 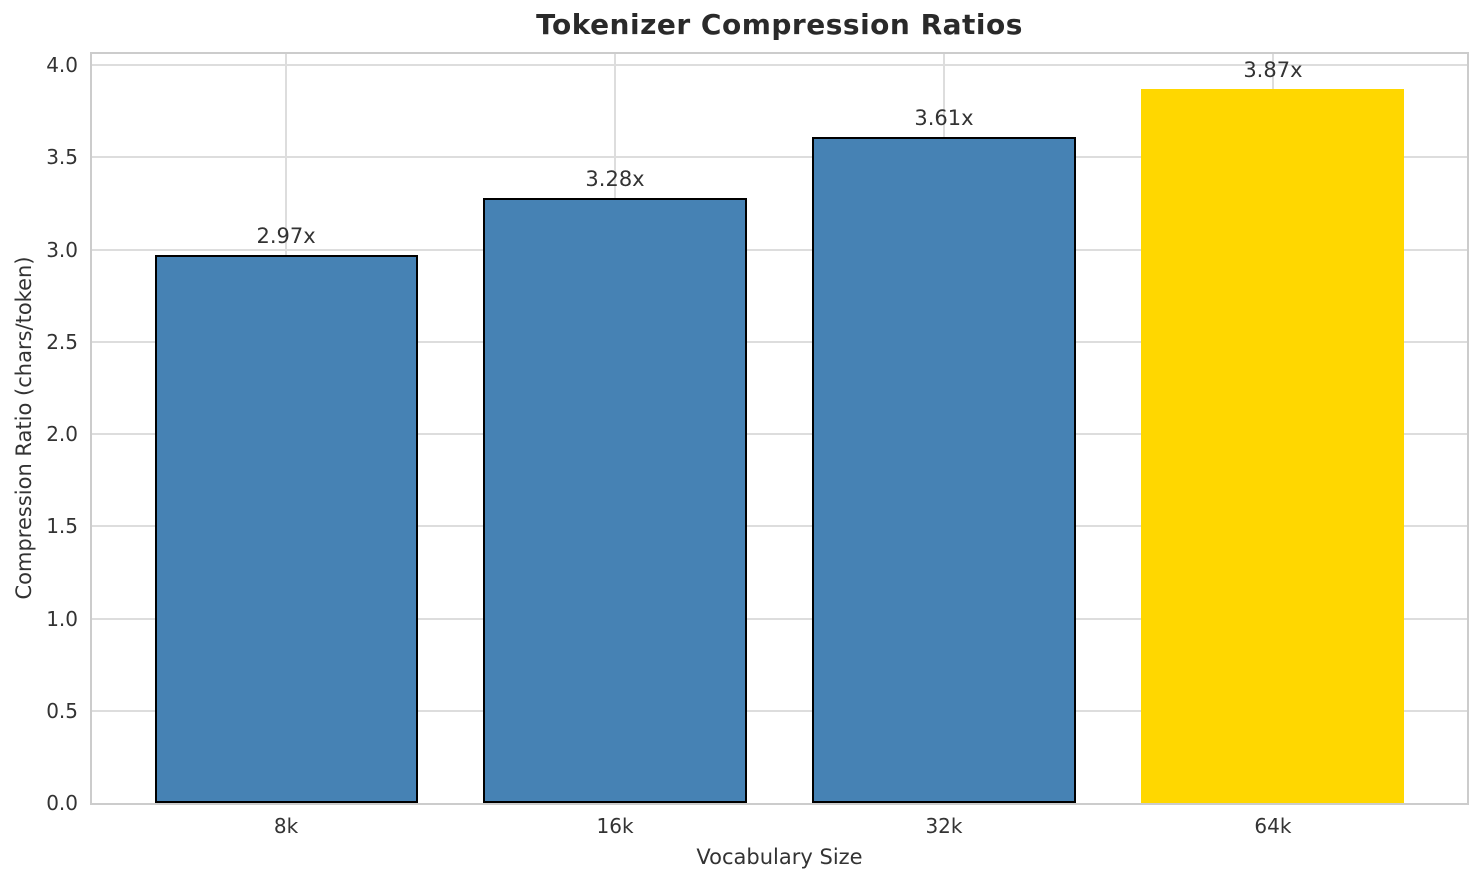 I want to click on y-tick-label: 1.0, so click(x=62, y=618).